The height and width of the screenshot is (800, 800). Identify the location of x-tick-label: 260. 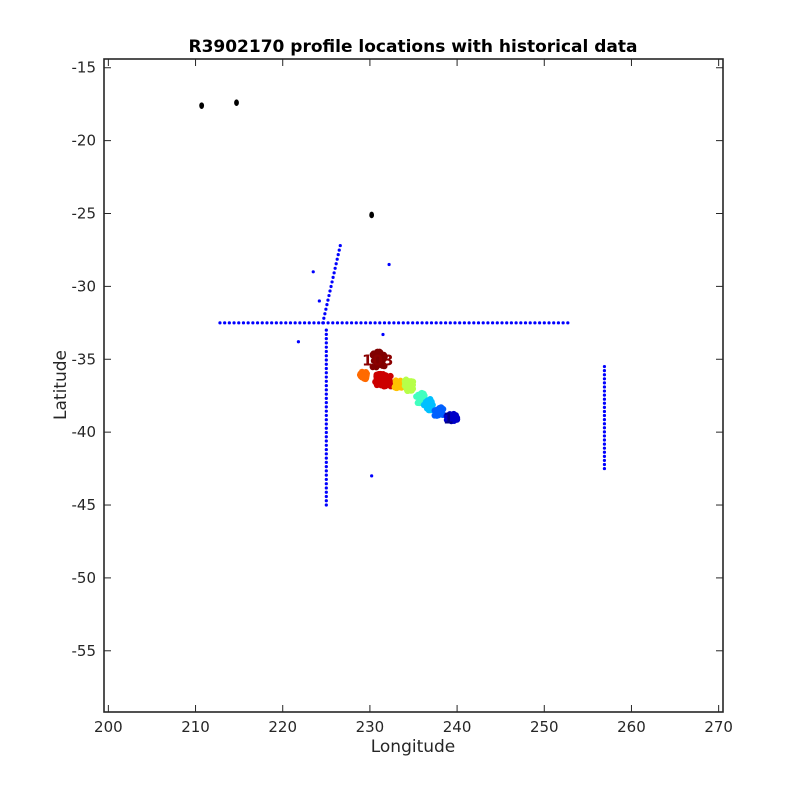
(631, 727).